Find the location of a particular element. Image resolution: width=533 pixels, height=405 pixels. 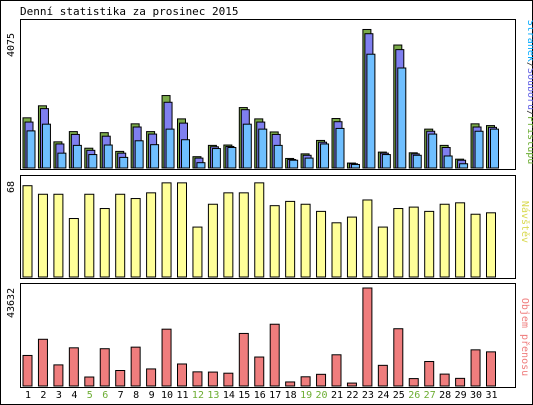

day-label-8: 8 is located at coordinates (136, 395).